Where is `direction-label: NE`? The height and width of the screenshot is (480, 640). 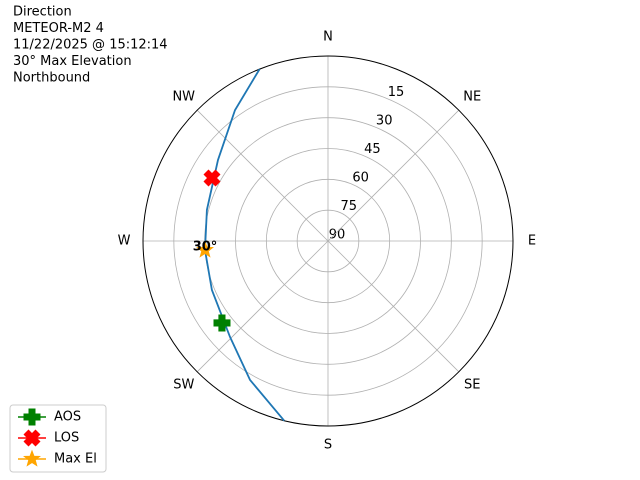 direction-label: NE is located at coordinates (472, 96).